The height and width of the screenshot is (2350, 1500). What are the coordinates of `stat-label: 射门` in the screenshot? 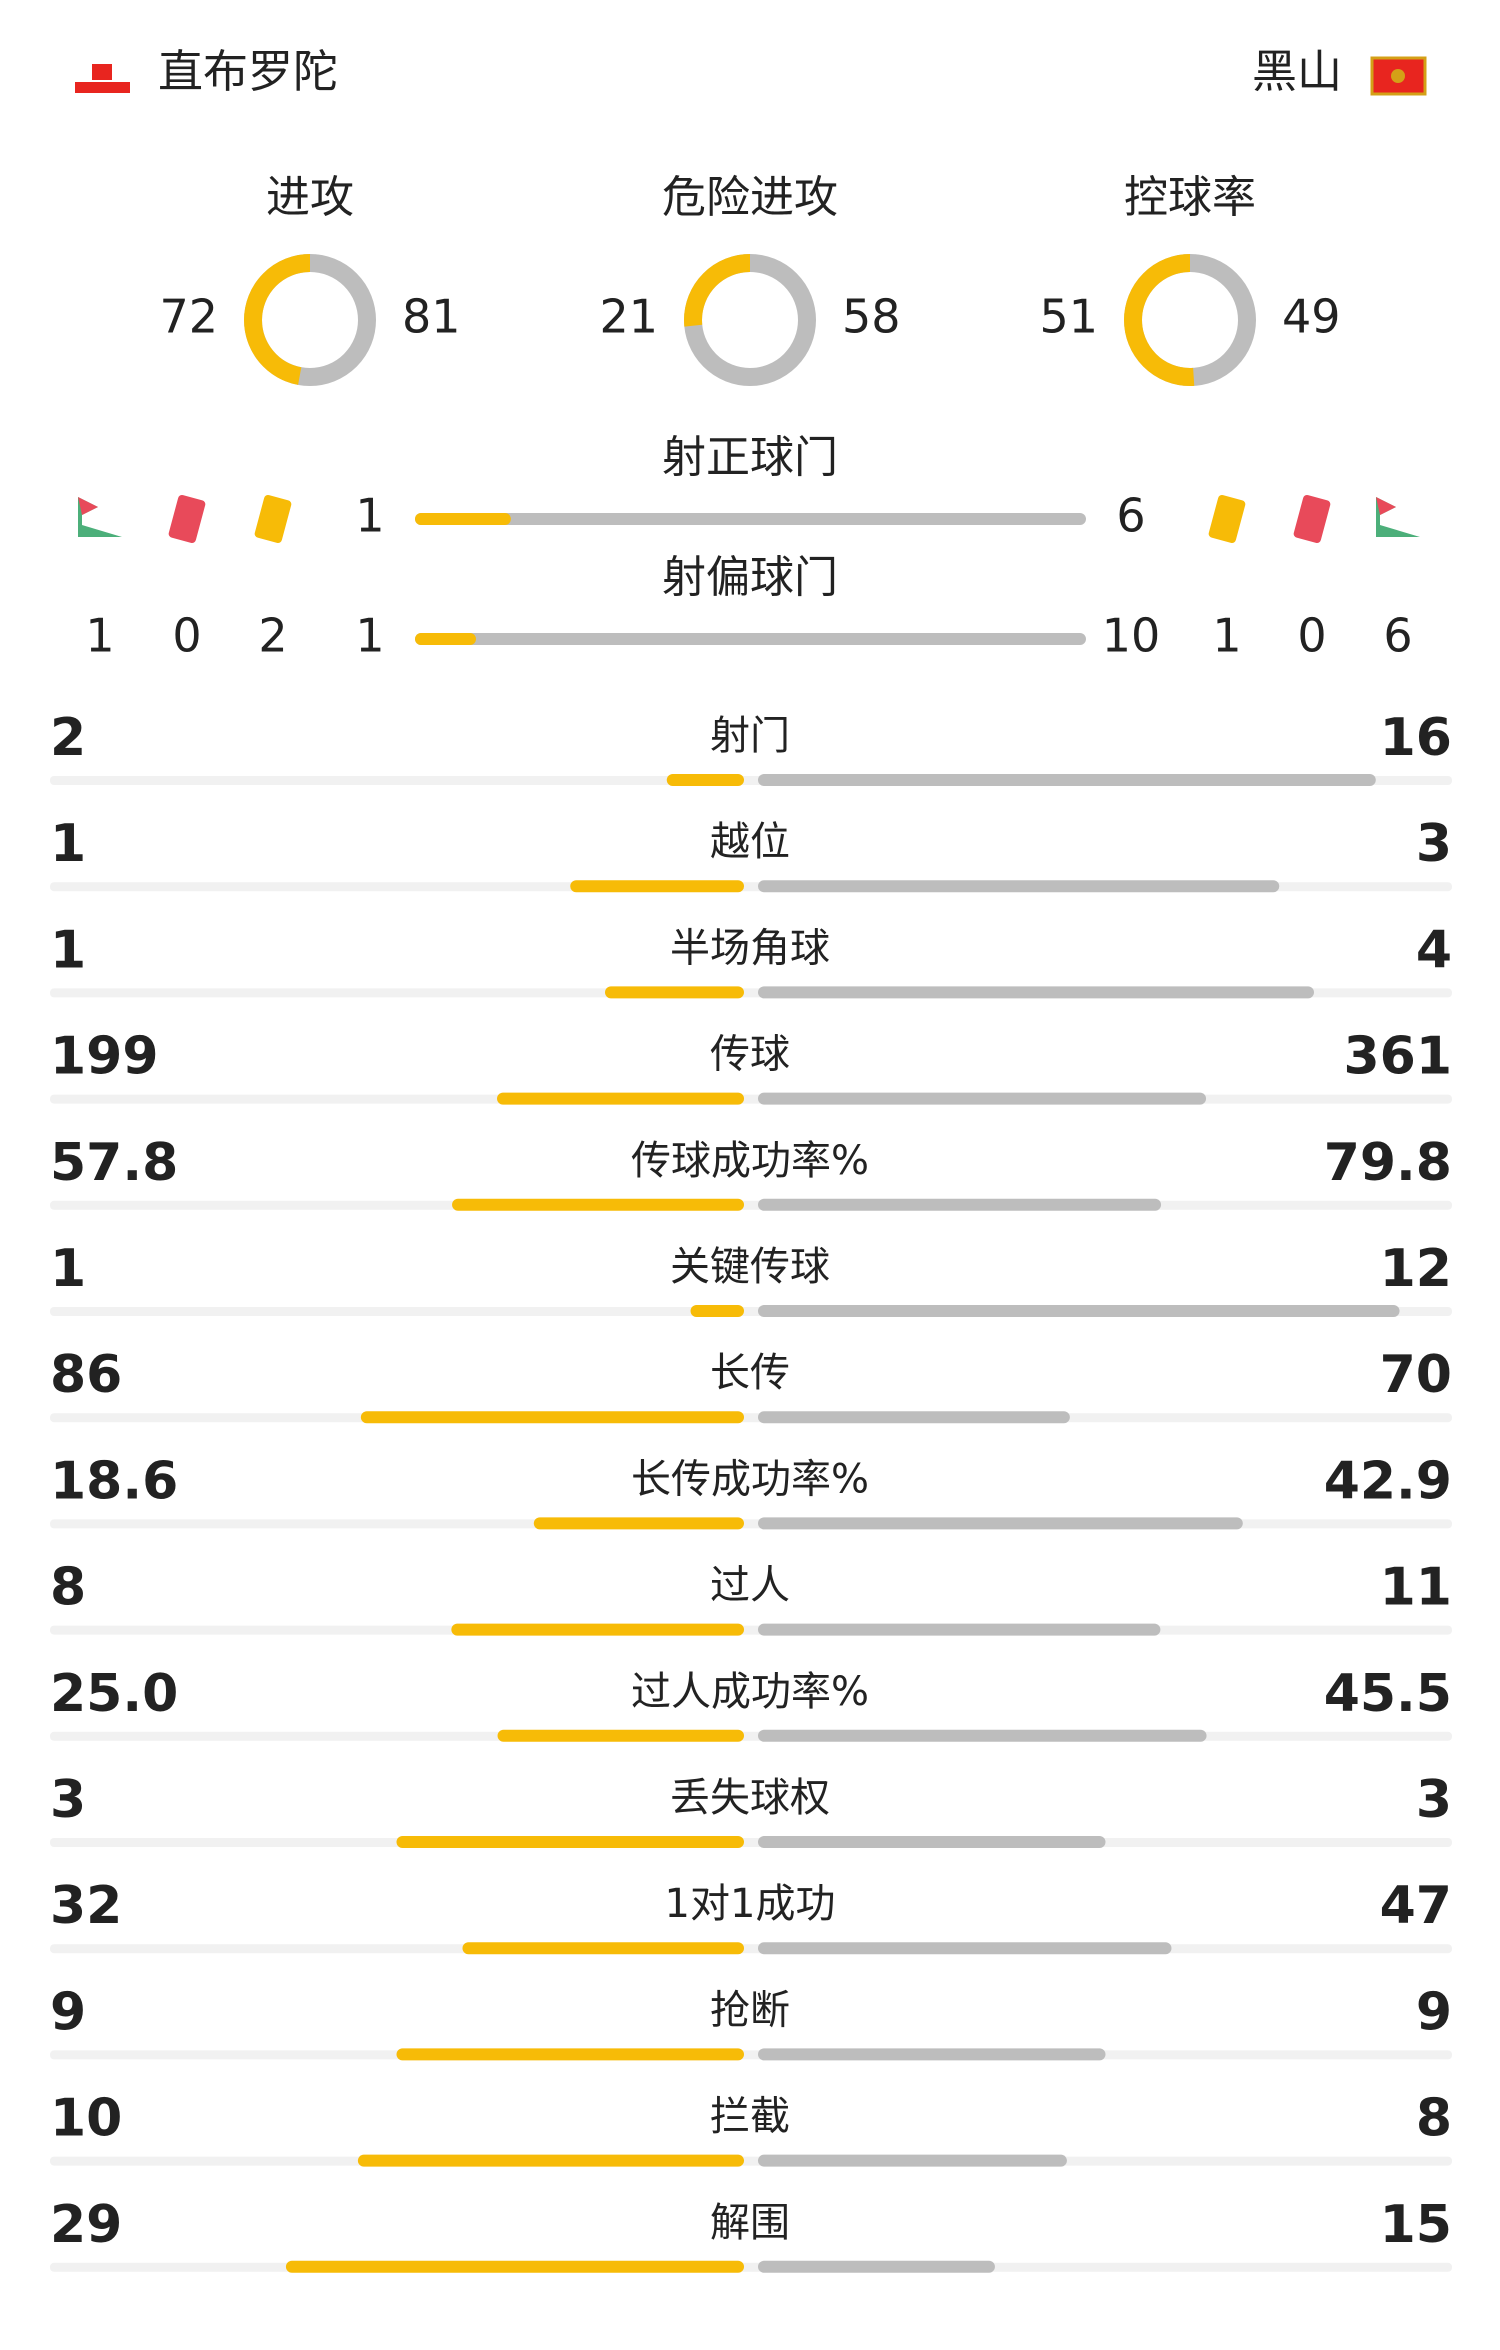 It's located at (750, 736).